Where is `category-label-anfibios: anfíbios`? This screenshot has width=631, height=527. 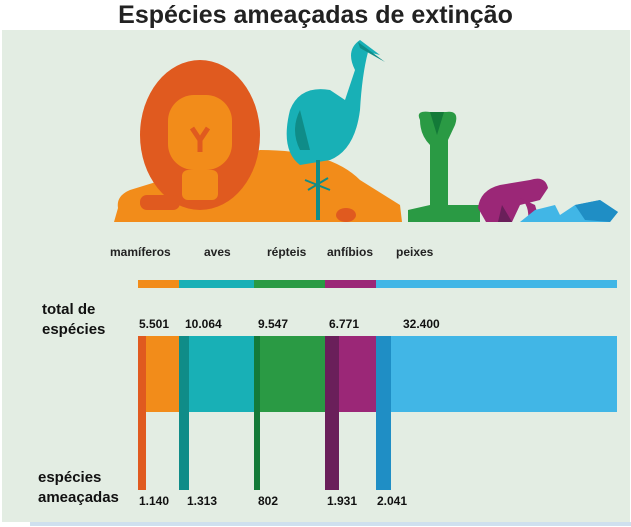 category-label-anfibios: anfíbios is located at coordinates (350, 252).